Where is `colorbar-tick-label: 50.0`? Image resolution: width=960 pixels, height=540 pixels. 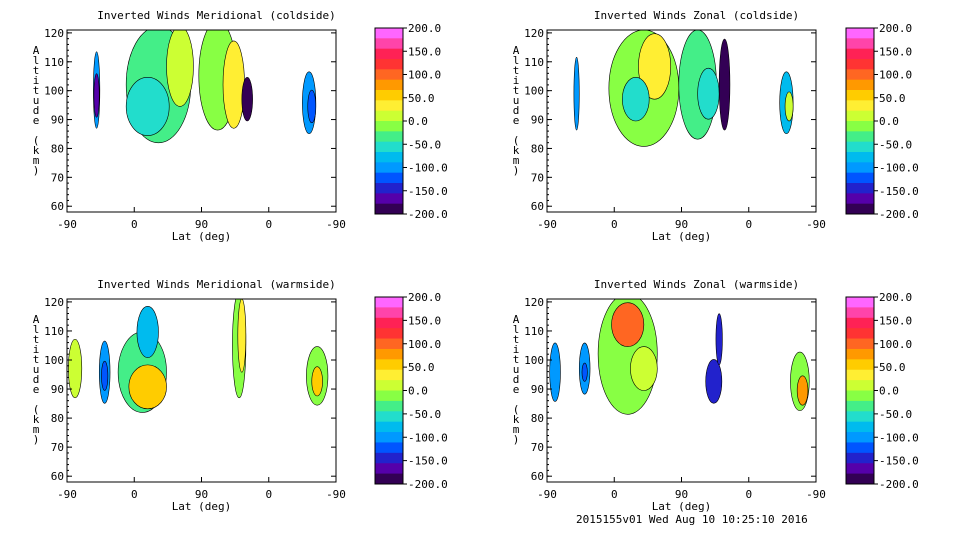 colorbar-tick-label: 50.0 is located at coordinates (421, 98).